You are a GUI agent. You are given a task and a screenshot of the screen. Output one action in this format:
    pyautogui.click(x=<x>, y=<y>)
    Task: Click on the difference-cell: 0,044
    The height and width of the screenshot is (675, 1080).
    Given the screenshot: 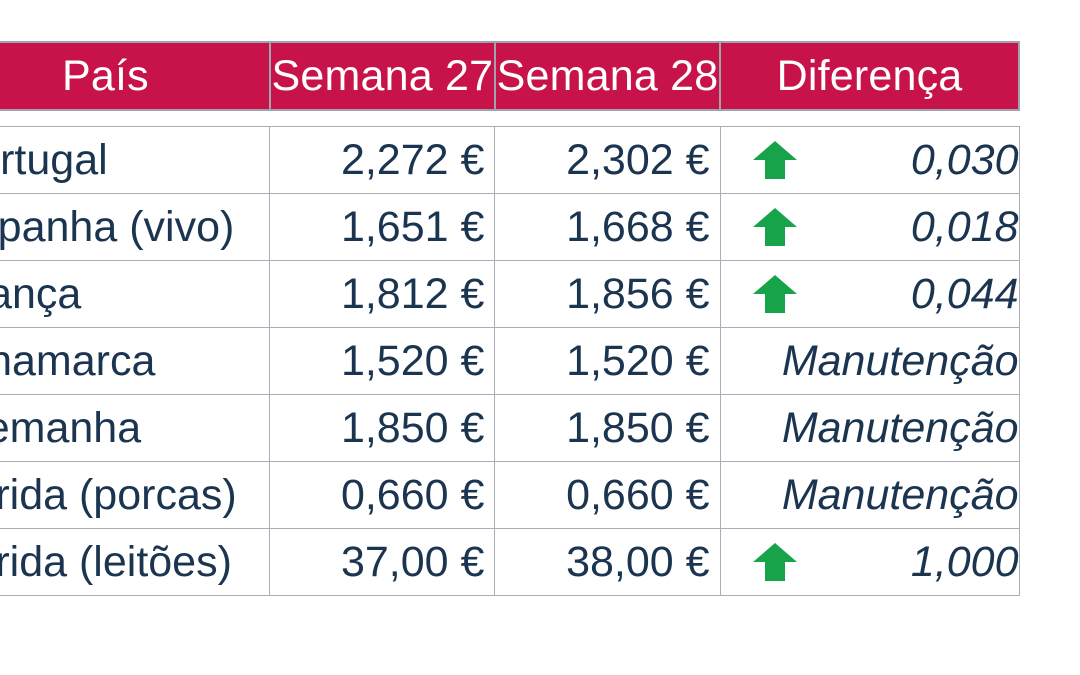 What is the action you would take?
    pyautogui.click(x=869, y=294)
    